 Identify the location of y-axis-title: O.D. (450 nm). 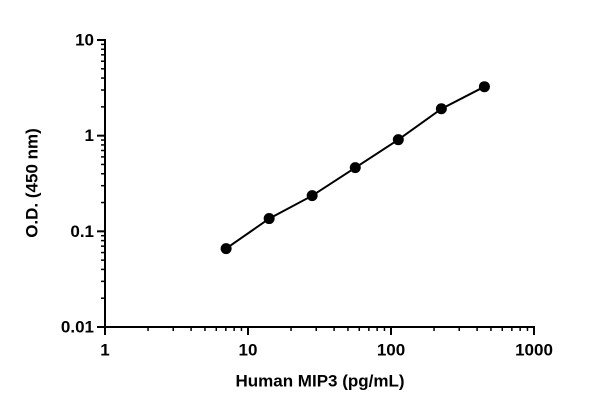
(31, 183).